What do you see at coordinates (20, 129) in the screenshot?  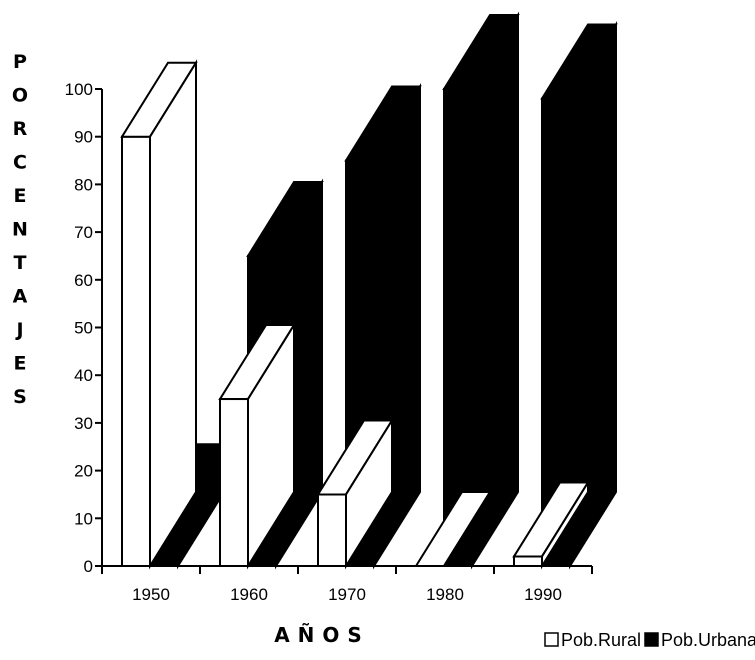 I see `y-axis-label-letter: R` at bounding box center [20, 129].